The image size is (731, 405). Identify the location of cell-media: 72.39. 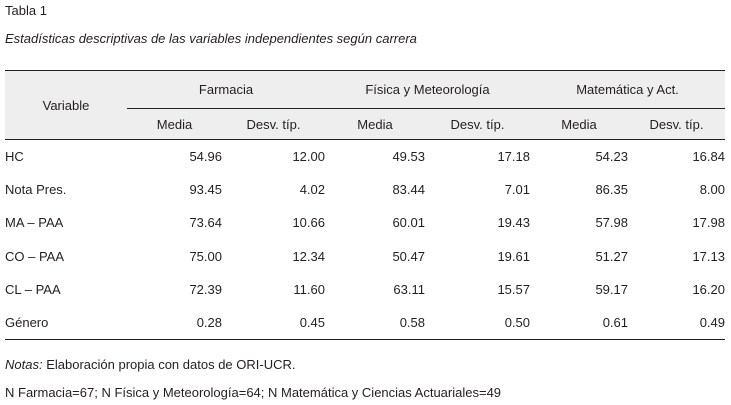
(205, 289).